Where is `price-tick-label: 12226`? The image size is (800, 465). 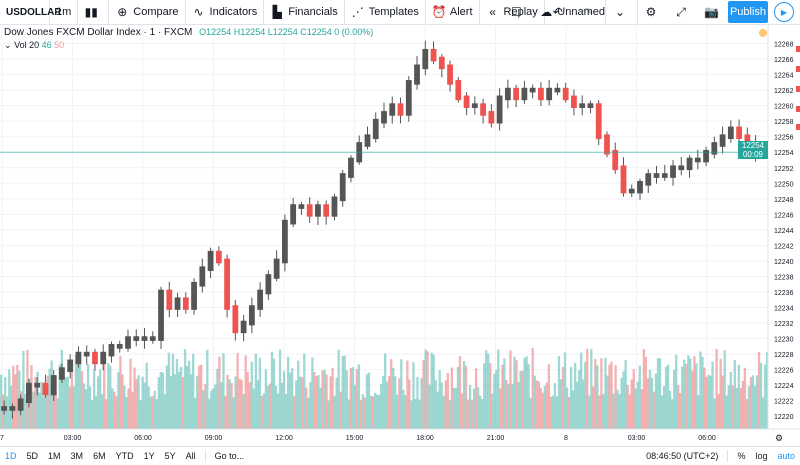
price-tick-label: 12226 is located at coordinates (784, 371).